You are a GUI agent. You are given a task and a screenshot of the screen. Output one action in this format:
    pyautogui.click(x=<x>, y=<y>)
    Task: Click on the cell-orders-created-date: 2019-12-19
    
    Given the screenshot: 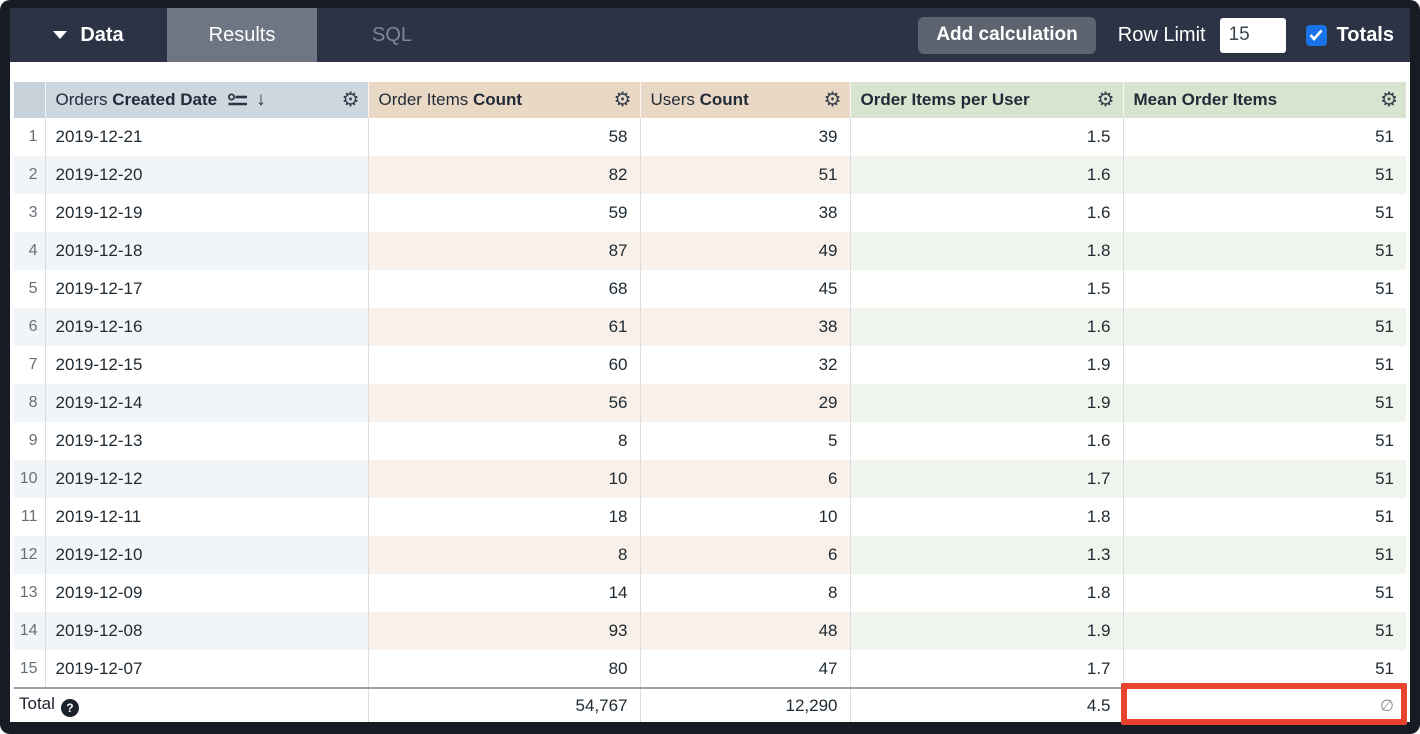 What is the action you would take?
    pyautogui.click(x=207, y=213)
    